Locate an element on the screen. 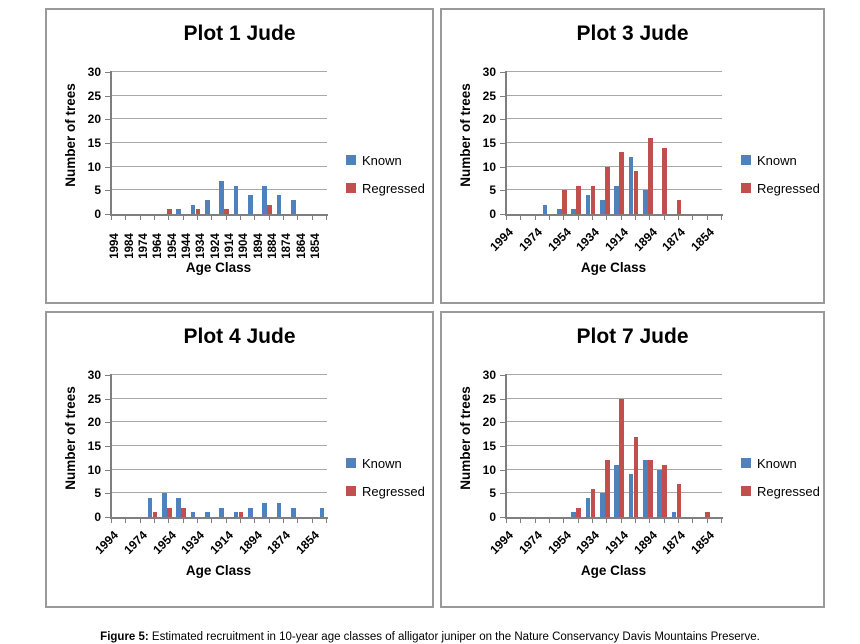 Image resolution: width=860 pixels, height=644 pixels. legend-item-regressed: Regressed is located at coordinates (780, 491).